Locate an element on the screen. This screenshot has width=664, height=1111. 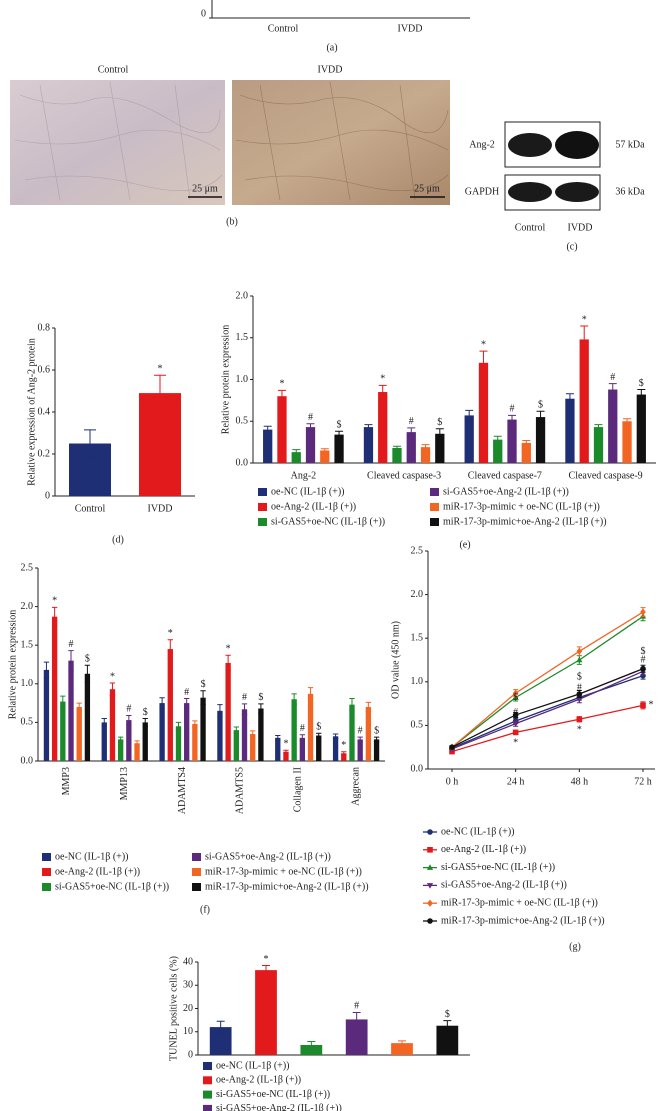
band-size: 36 kDa is located at coordinates (630, 191).